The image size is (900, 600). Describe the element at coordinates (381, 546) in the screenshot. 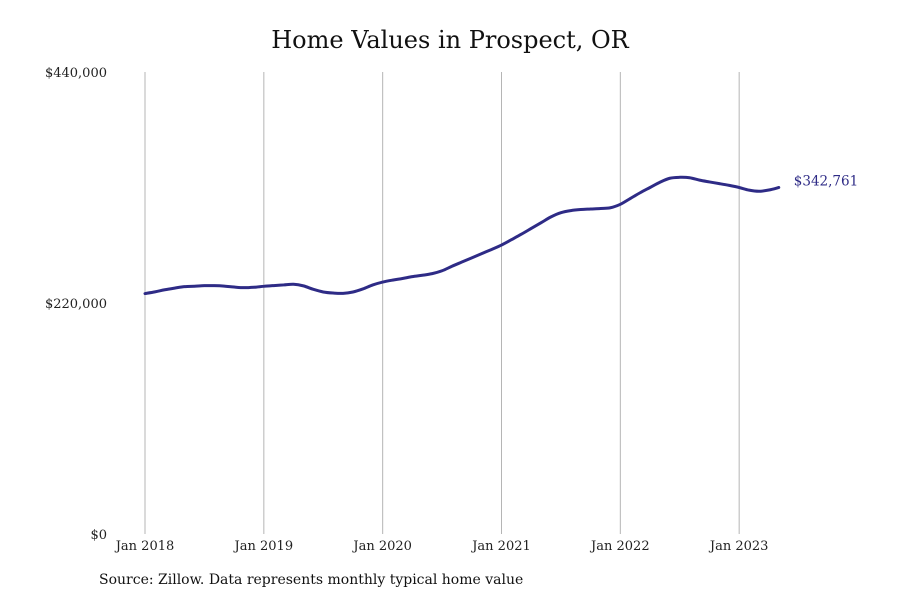

I see `x-tick-label: Jan 2020` at that location.